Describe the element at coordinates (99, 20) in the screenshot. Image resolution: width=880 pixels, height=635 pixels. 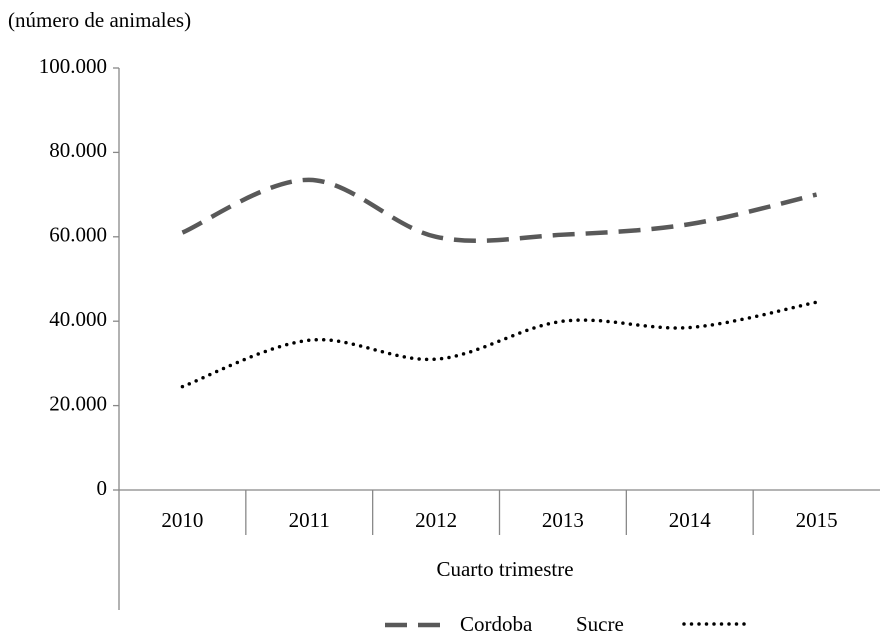
I see `y-axis-label: (número de animales)` at that location.